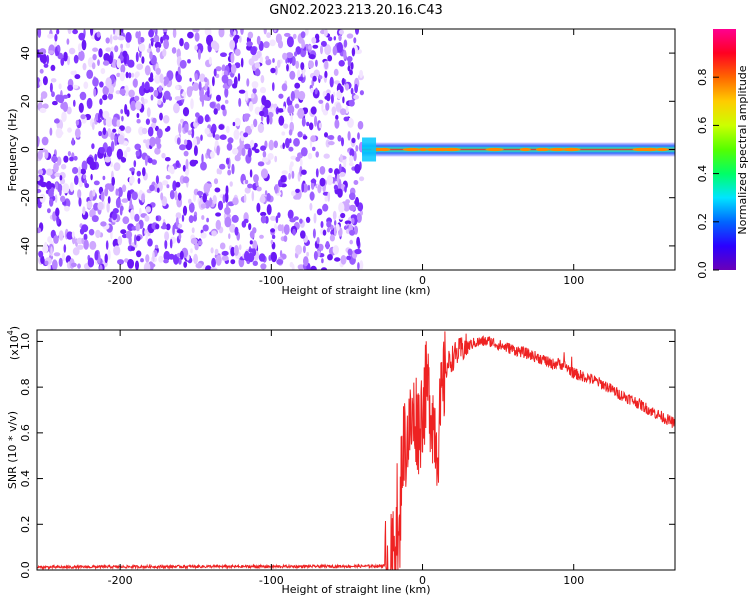  I want to click on y-tick-label: -20, so click(25, 198).